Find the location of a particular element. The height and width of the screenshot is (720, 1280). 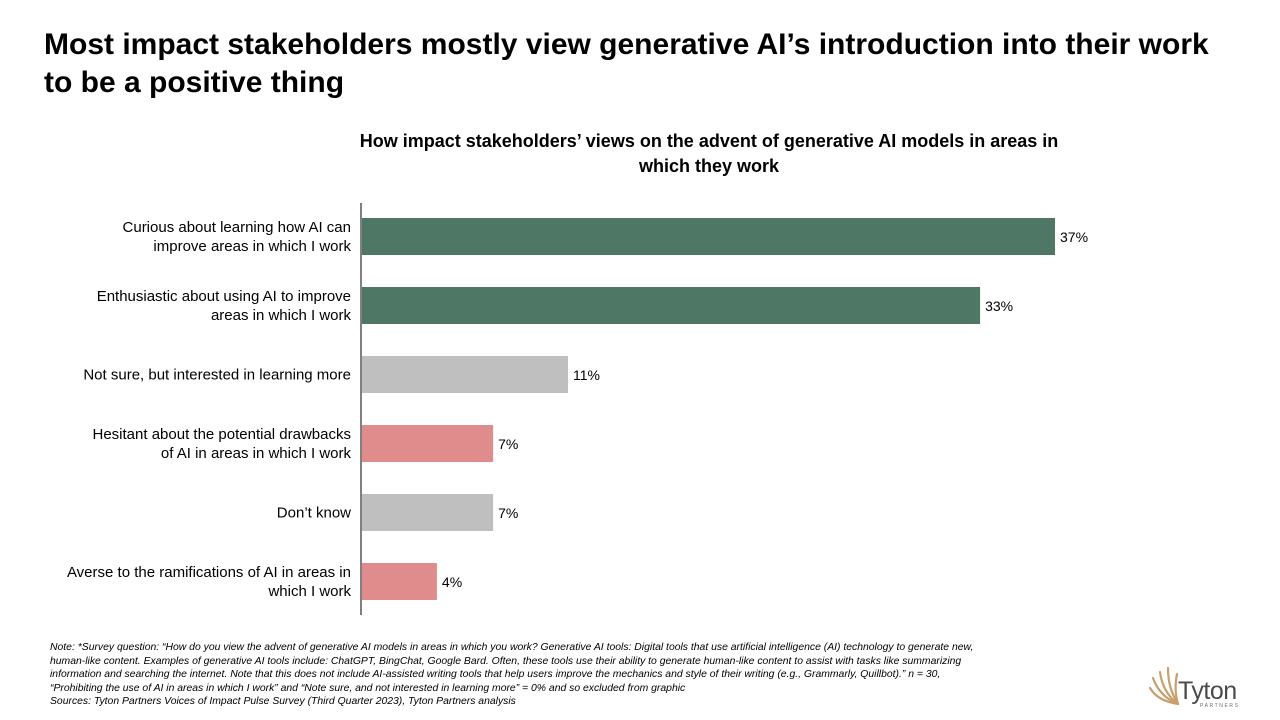

category-label-line: improve areas in which I work is located at coordinates (252, 246).